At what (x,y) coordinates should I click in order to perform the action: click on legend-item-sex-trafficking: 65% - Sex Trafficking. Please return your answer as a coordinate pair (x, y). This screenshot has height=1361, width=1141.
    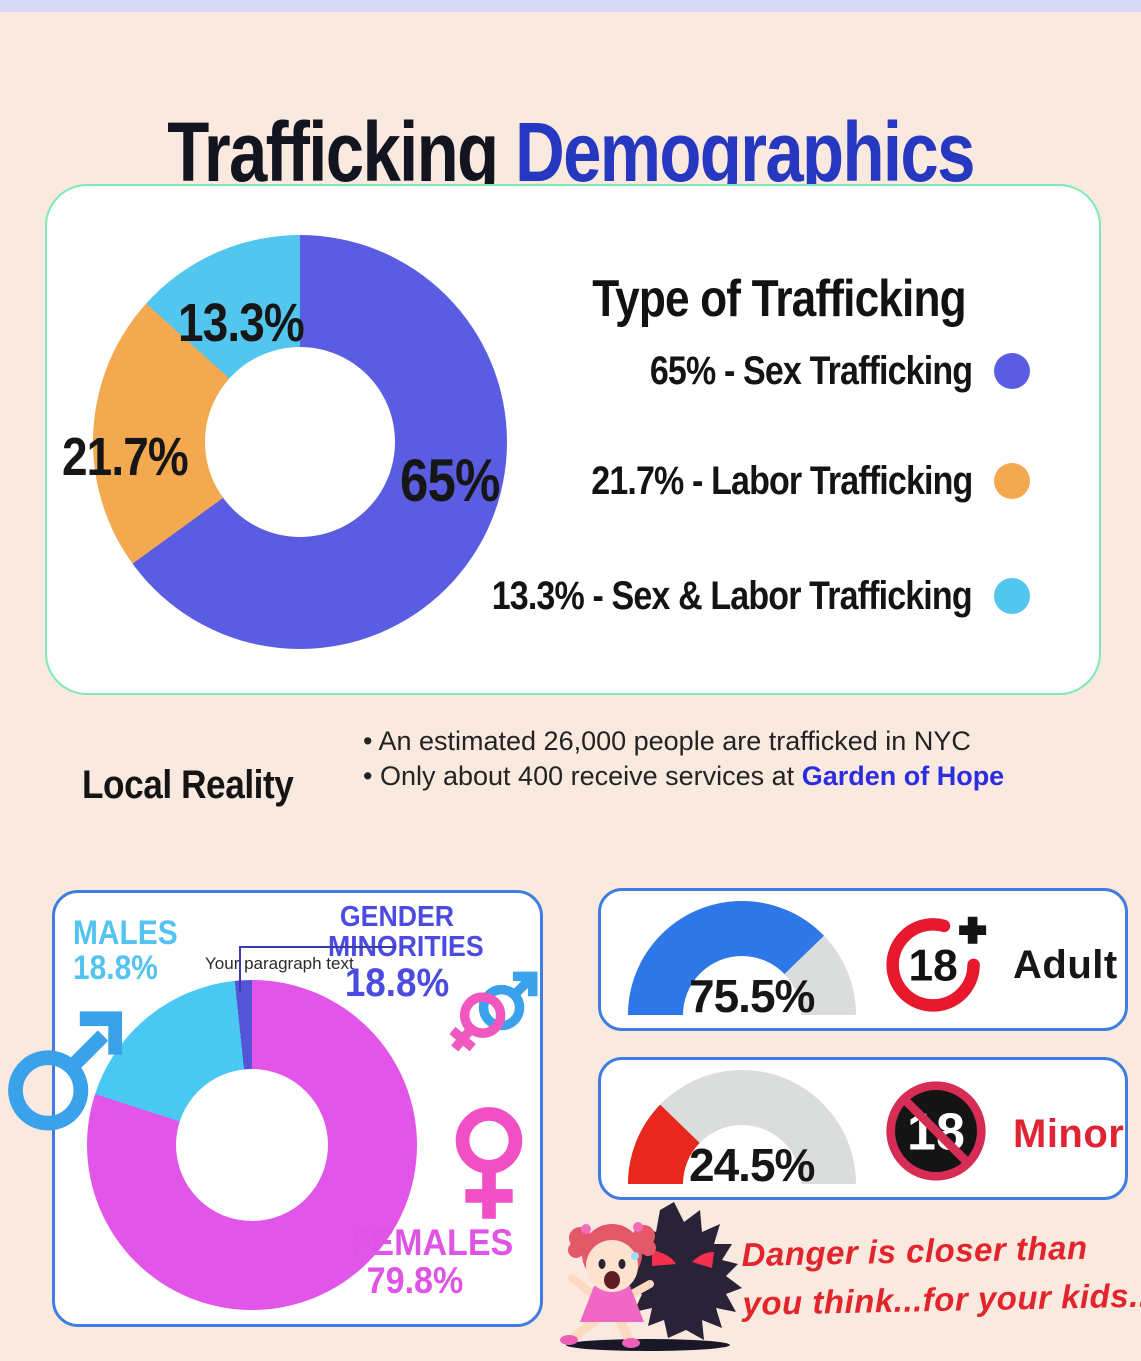
    Looking at the image, I should click on (765, 370).